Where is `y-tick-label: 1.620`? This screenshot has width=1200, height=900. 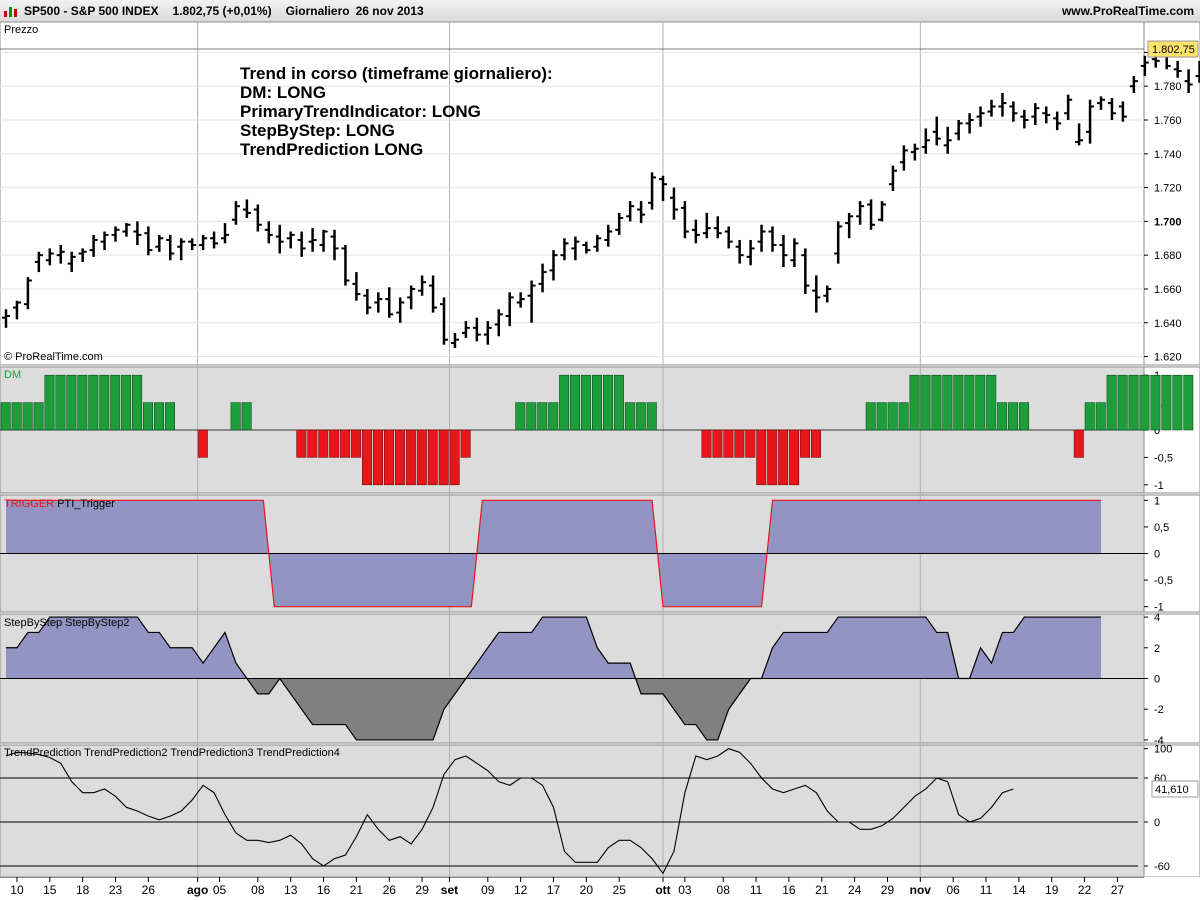 y-tick-label: 1.620 is located at coordinates (1168, 358).